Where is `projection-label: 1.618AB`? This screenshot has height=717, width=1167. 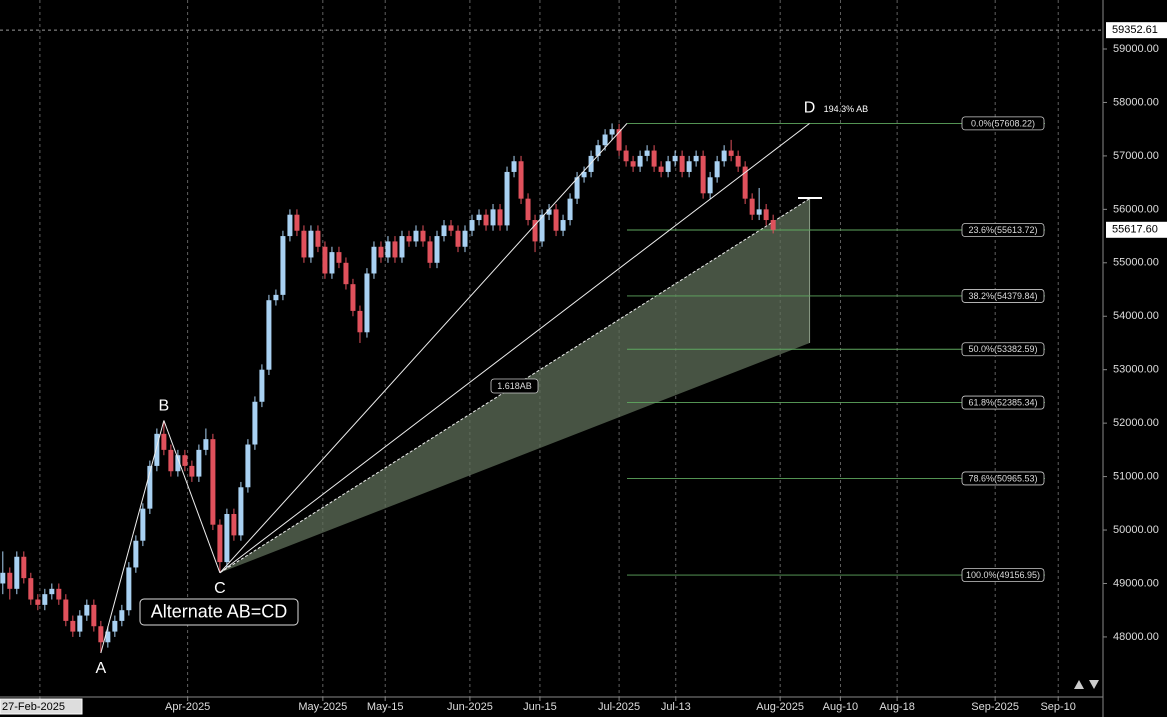
projection-label: 1.618AB is located at coordinates (514, 386).